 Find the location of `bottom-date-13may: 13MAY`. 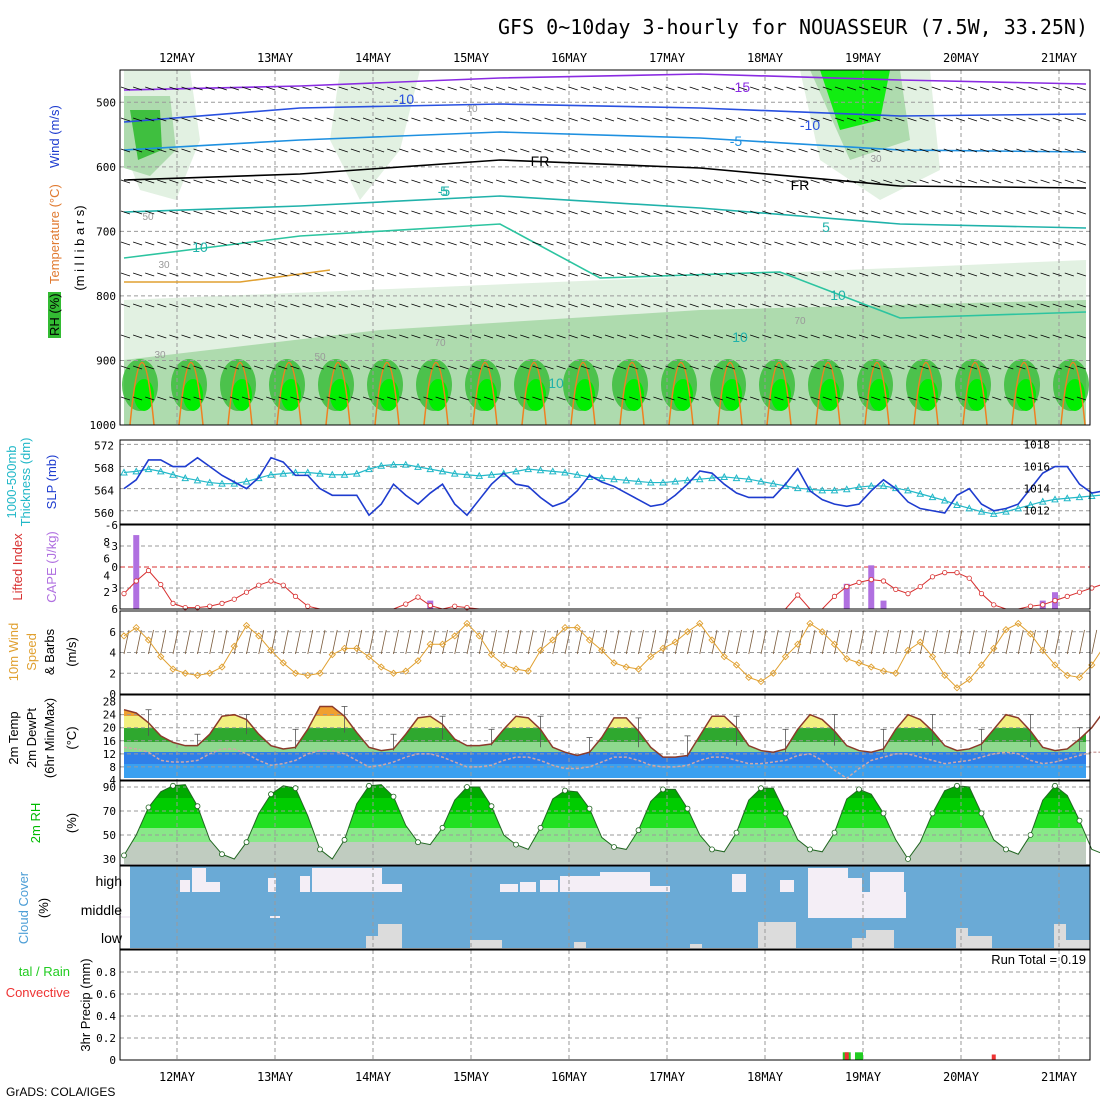

bottom-date-13may: 13MAY is located at coordinates (275, 1077).